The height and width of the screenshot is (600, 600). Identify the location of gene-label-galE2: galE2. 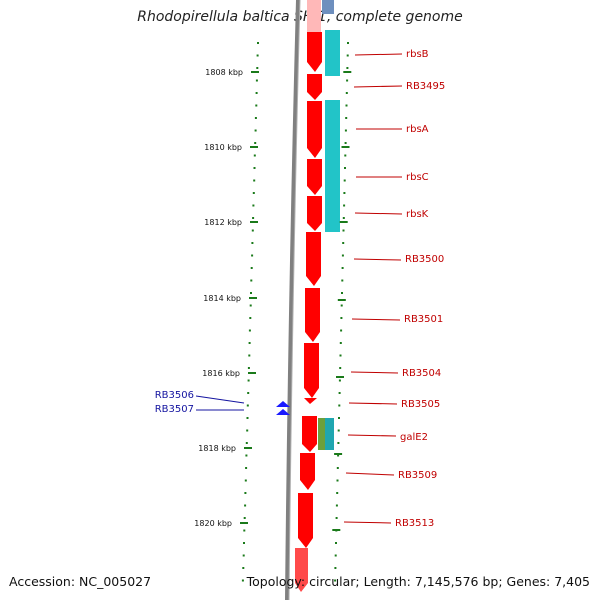
(414, 437).